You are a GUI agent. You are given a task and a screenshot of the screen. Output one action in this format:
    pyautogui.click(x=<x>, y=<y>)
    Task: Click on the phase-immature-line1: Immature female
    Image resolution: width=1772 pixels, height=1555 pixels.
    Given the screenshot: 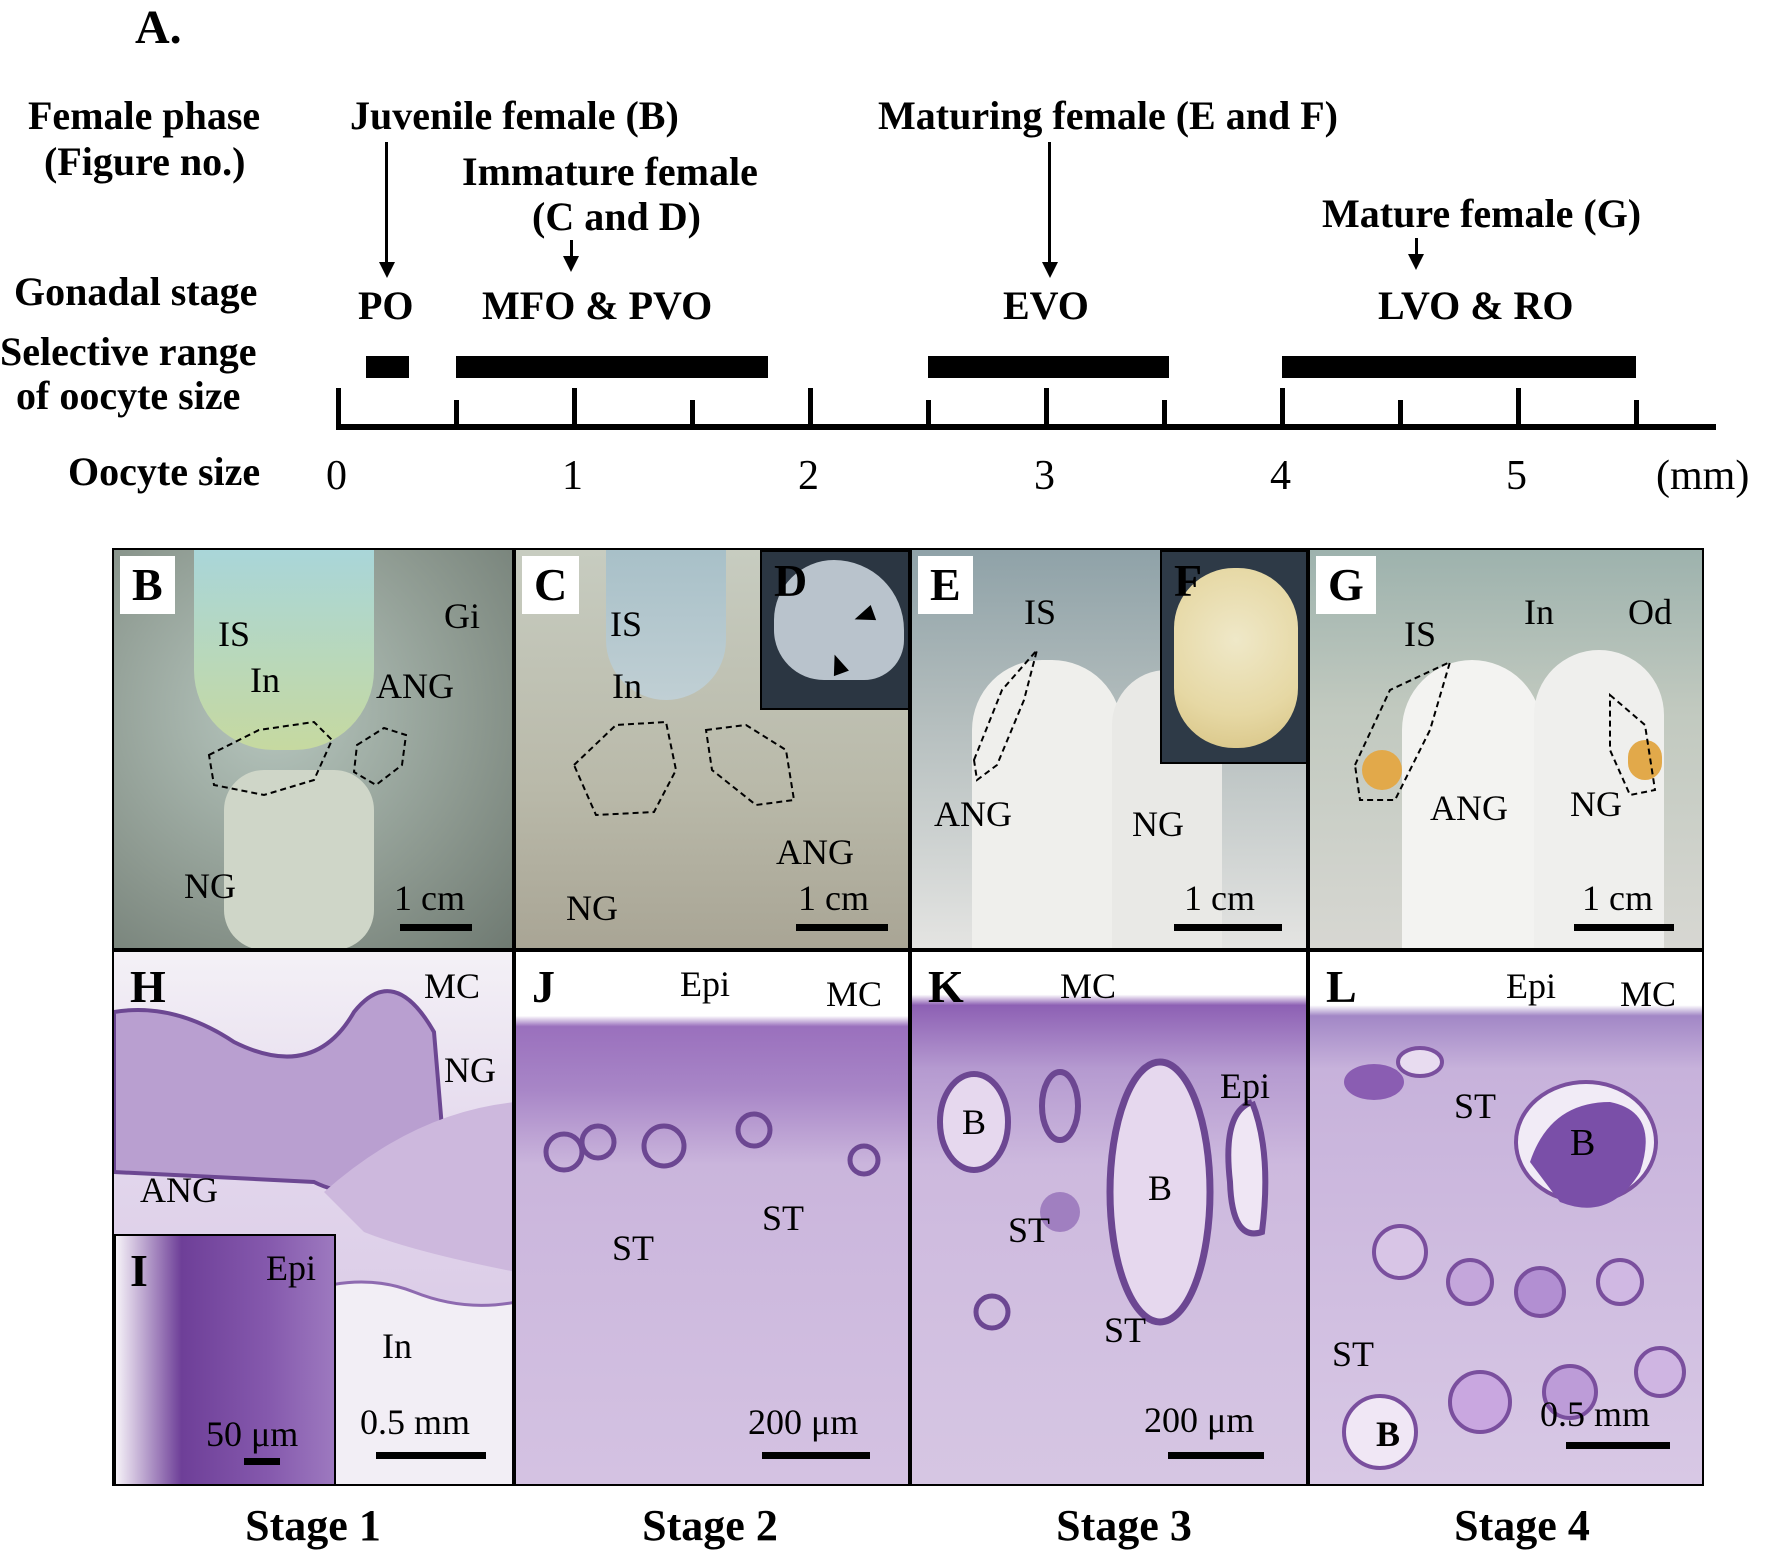 What is the action you would take?
    pyautogui.click(x=610, y=171)
    